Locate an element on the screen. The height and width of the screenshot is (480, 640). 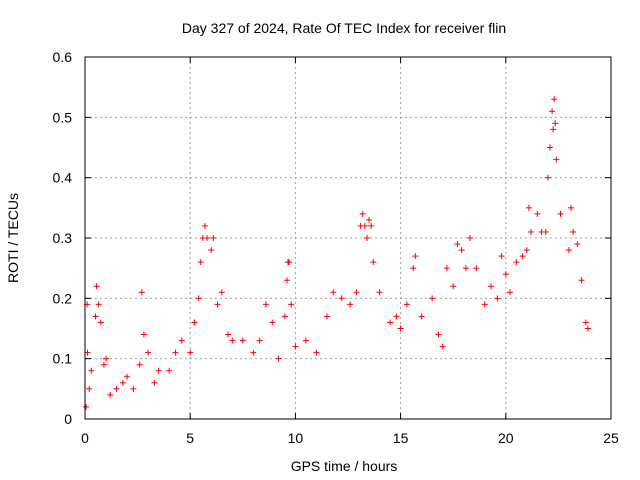
x-tick-label: 20 is located at coordinates (506, 438).